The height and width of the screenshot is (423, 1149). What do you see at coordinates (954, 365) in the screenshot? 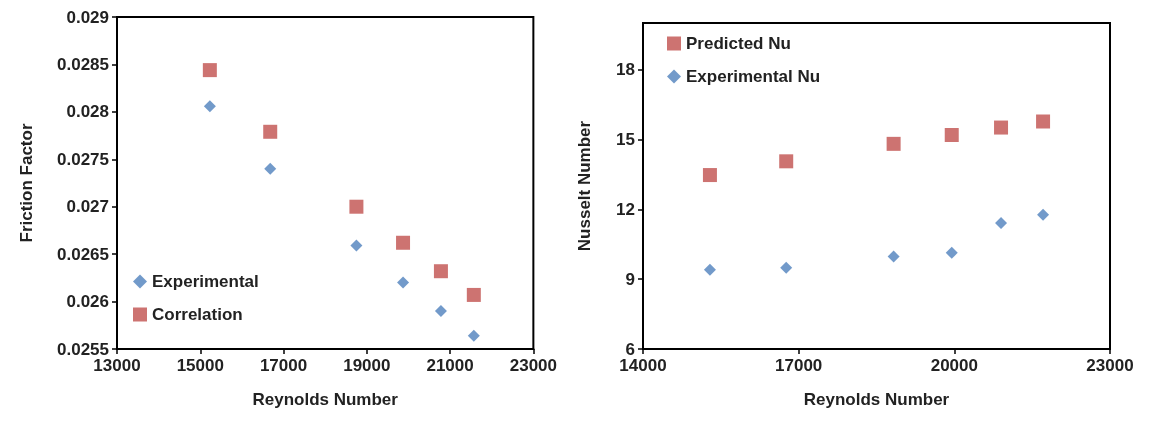
I see `x-tick-label: 20000` at bounding box center [954, 365].